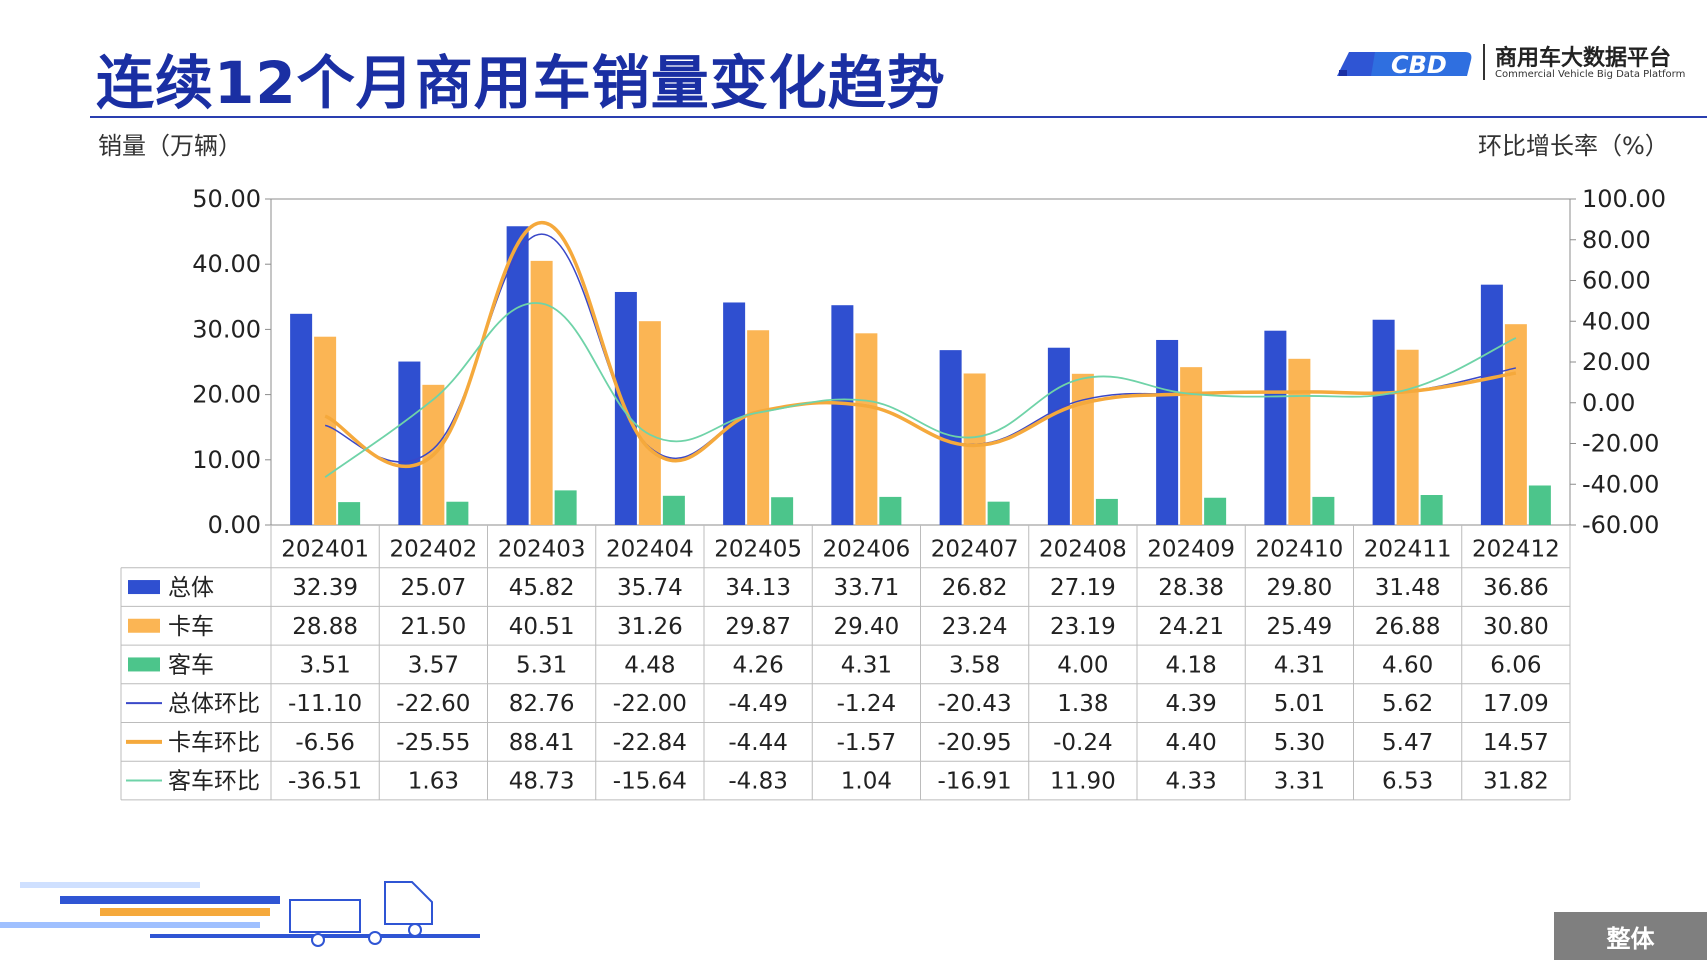 The width and height of the screenshot is (1707, 960). What do you see at coordinates (650, 588) in the screenshot?
I see `data-label-总体-202404: 35.74` at bounding box center [650, 588].